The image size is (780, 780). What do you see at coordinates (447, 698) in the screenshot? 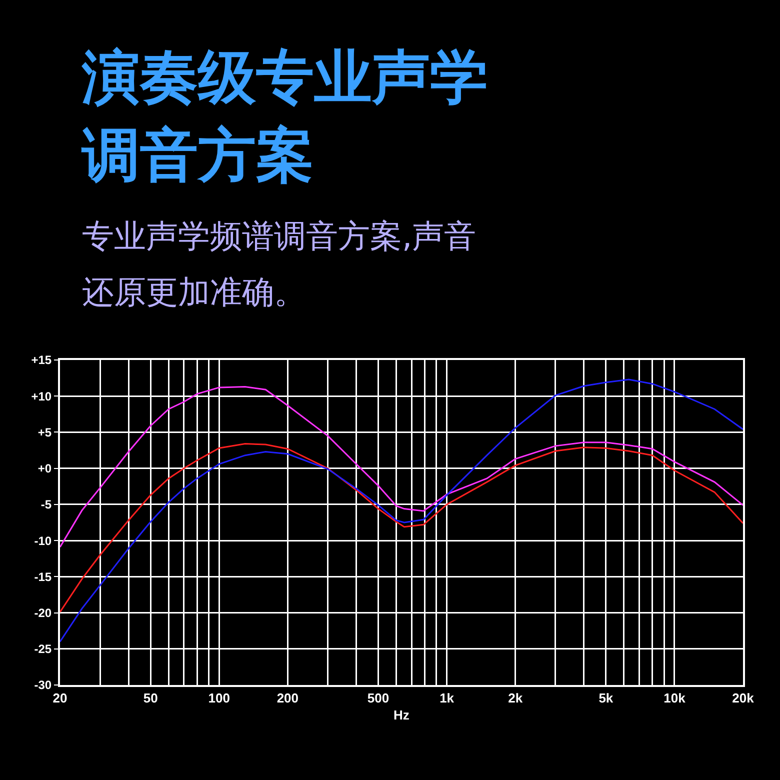
I see `x-tick-label: 1k` at bounding box center [447, 698].